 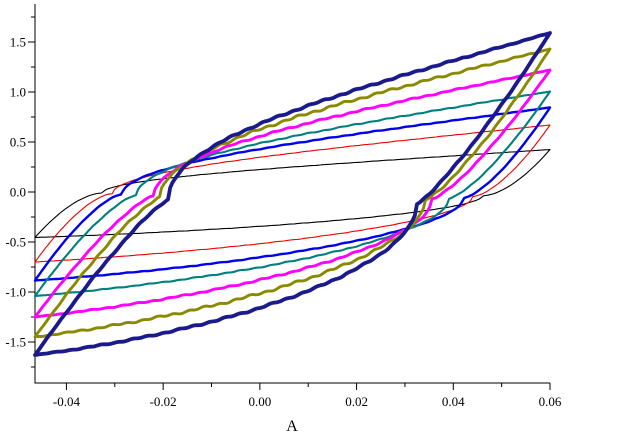 What do you see at coordinates (259, 401) in the screenshot?
I see `x-tick-label: 0.00` at bounding box center [259, 401].